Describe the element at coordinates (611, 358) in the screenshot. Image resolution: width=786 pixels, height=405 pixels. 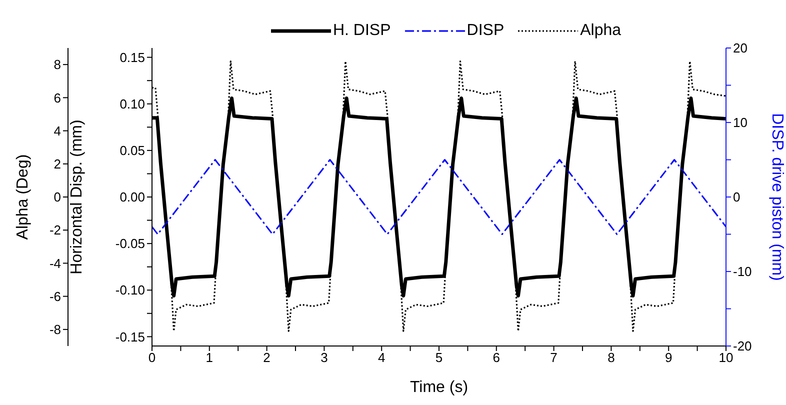
I see `x-tick-label: 8` at that location.